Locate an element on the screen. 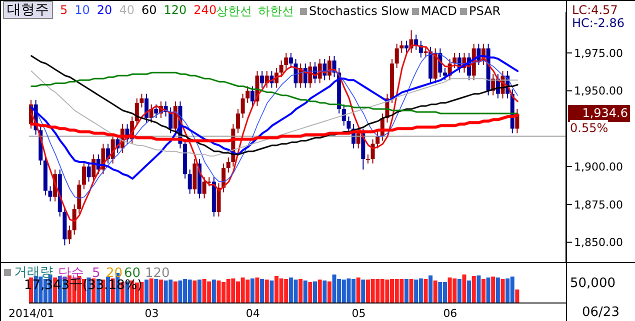  text: 50,000 is located at coordinates (593, 283).